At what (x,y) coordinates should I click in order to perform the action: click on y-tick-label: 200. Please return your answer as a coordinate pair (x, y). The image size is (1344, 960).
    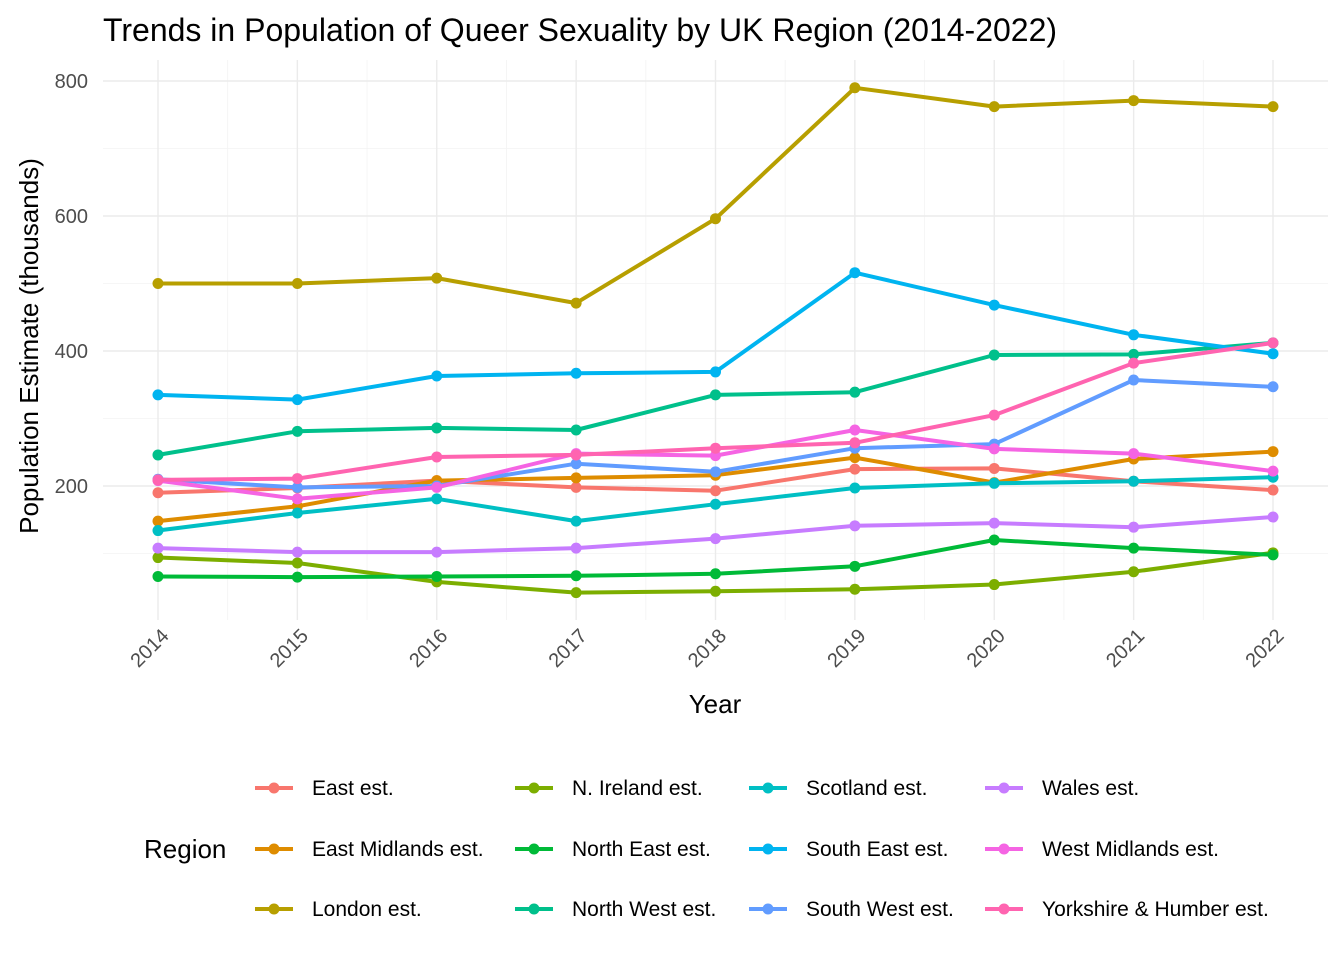
    Looking at the image, I should click on (71, 487).